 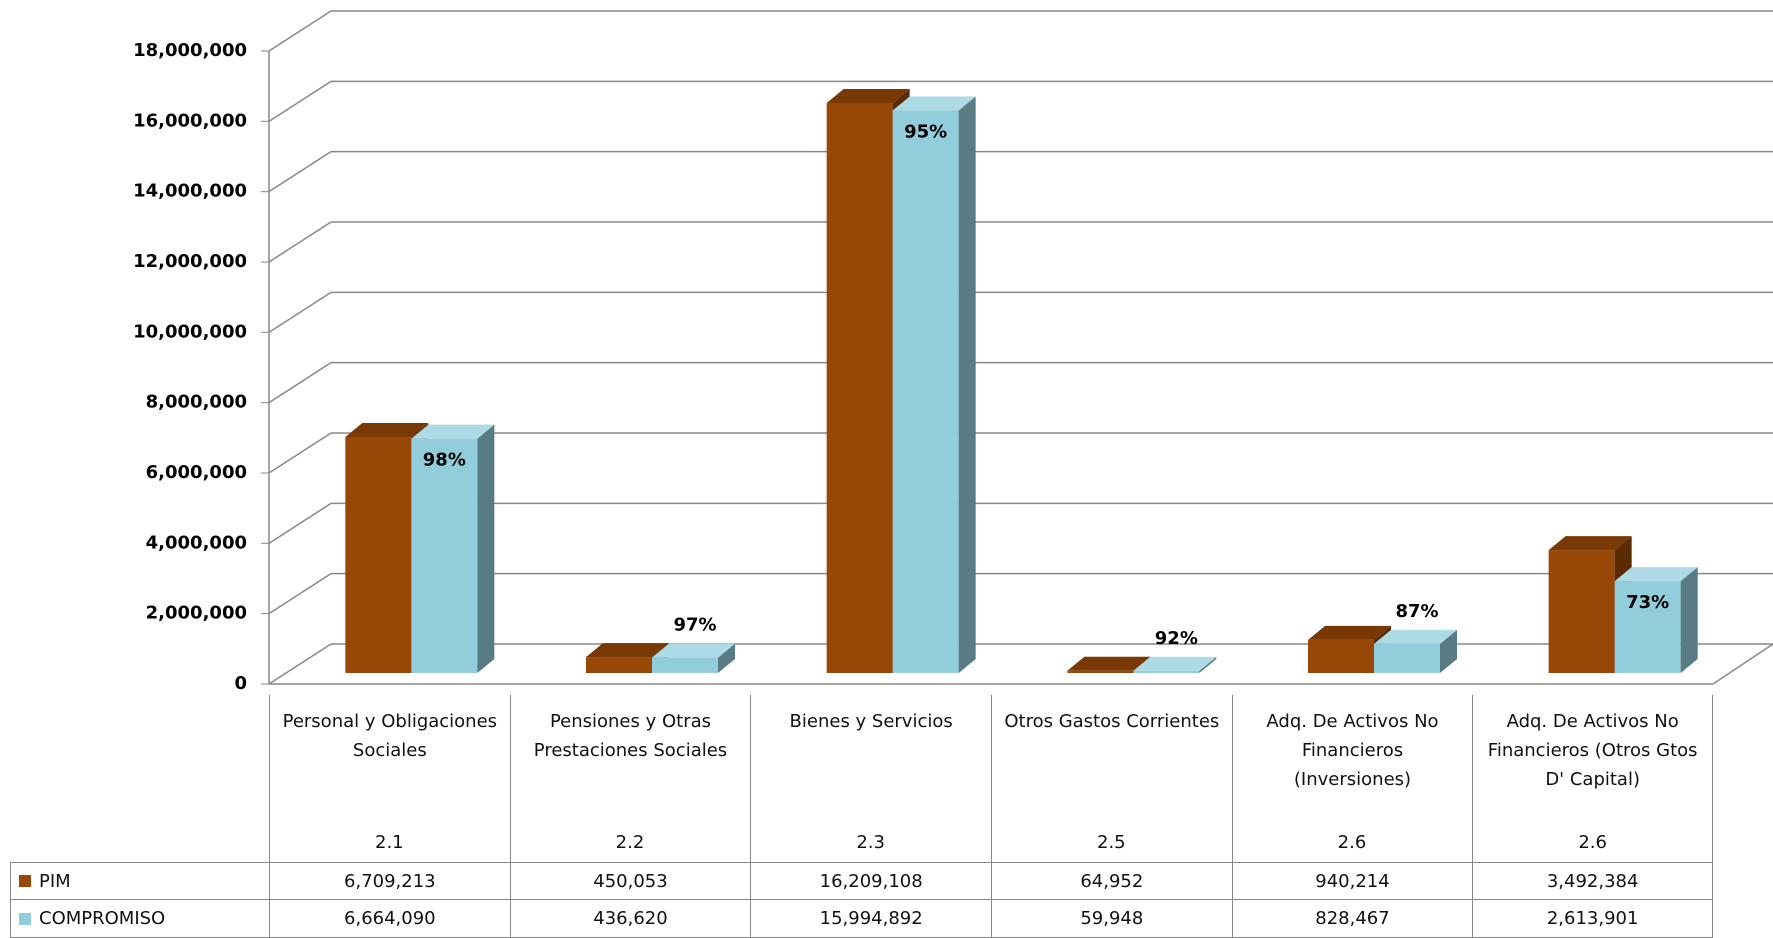 I want to click on percent-label: 87%, so click(x=1416, y=611).